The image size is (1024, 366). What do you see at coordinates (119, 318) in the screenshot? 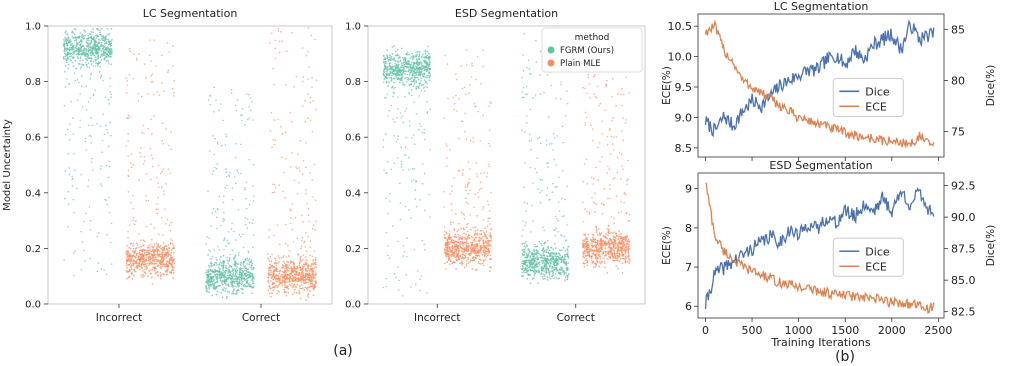
I see `x-tick-label: Incorrect` at bounding box center [119, 318].